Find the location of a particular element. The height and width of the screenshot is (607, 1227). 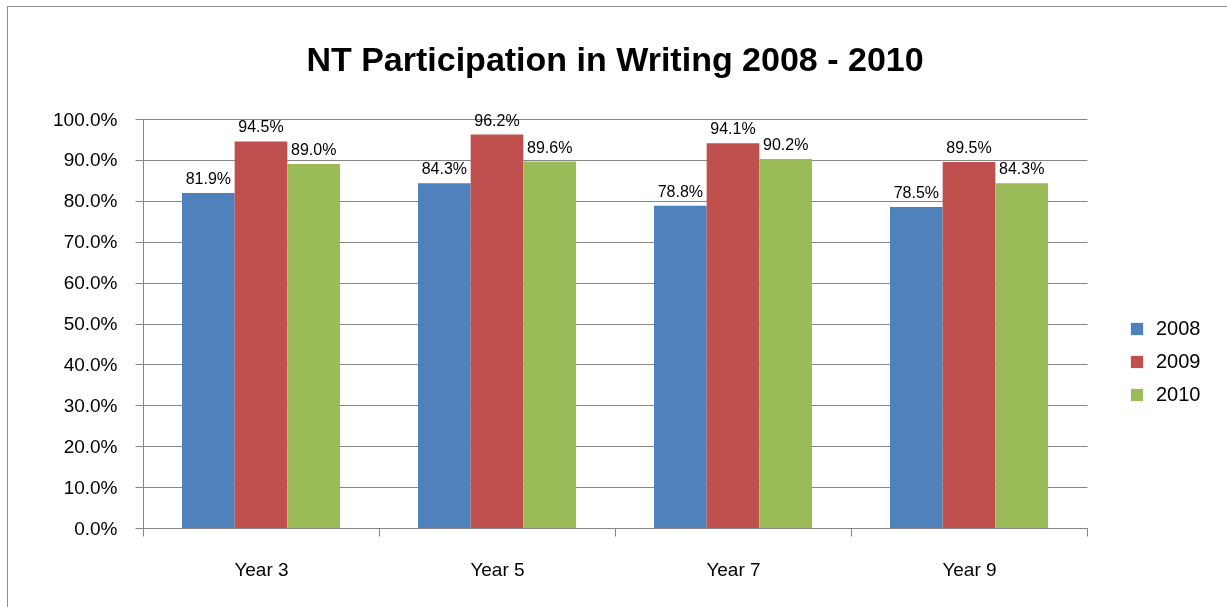

x-tick-label: Year 7 is located at coordinates (733, 569).